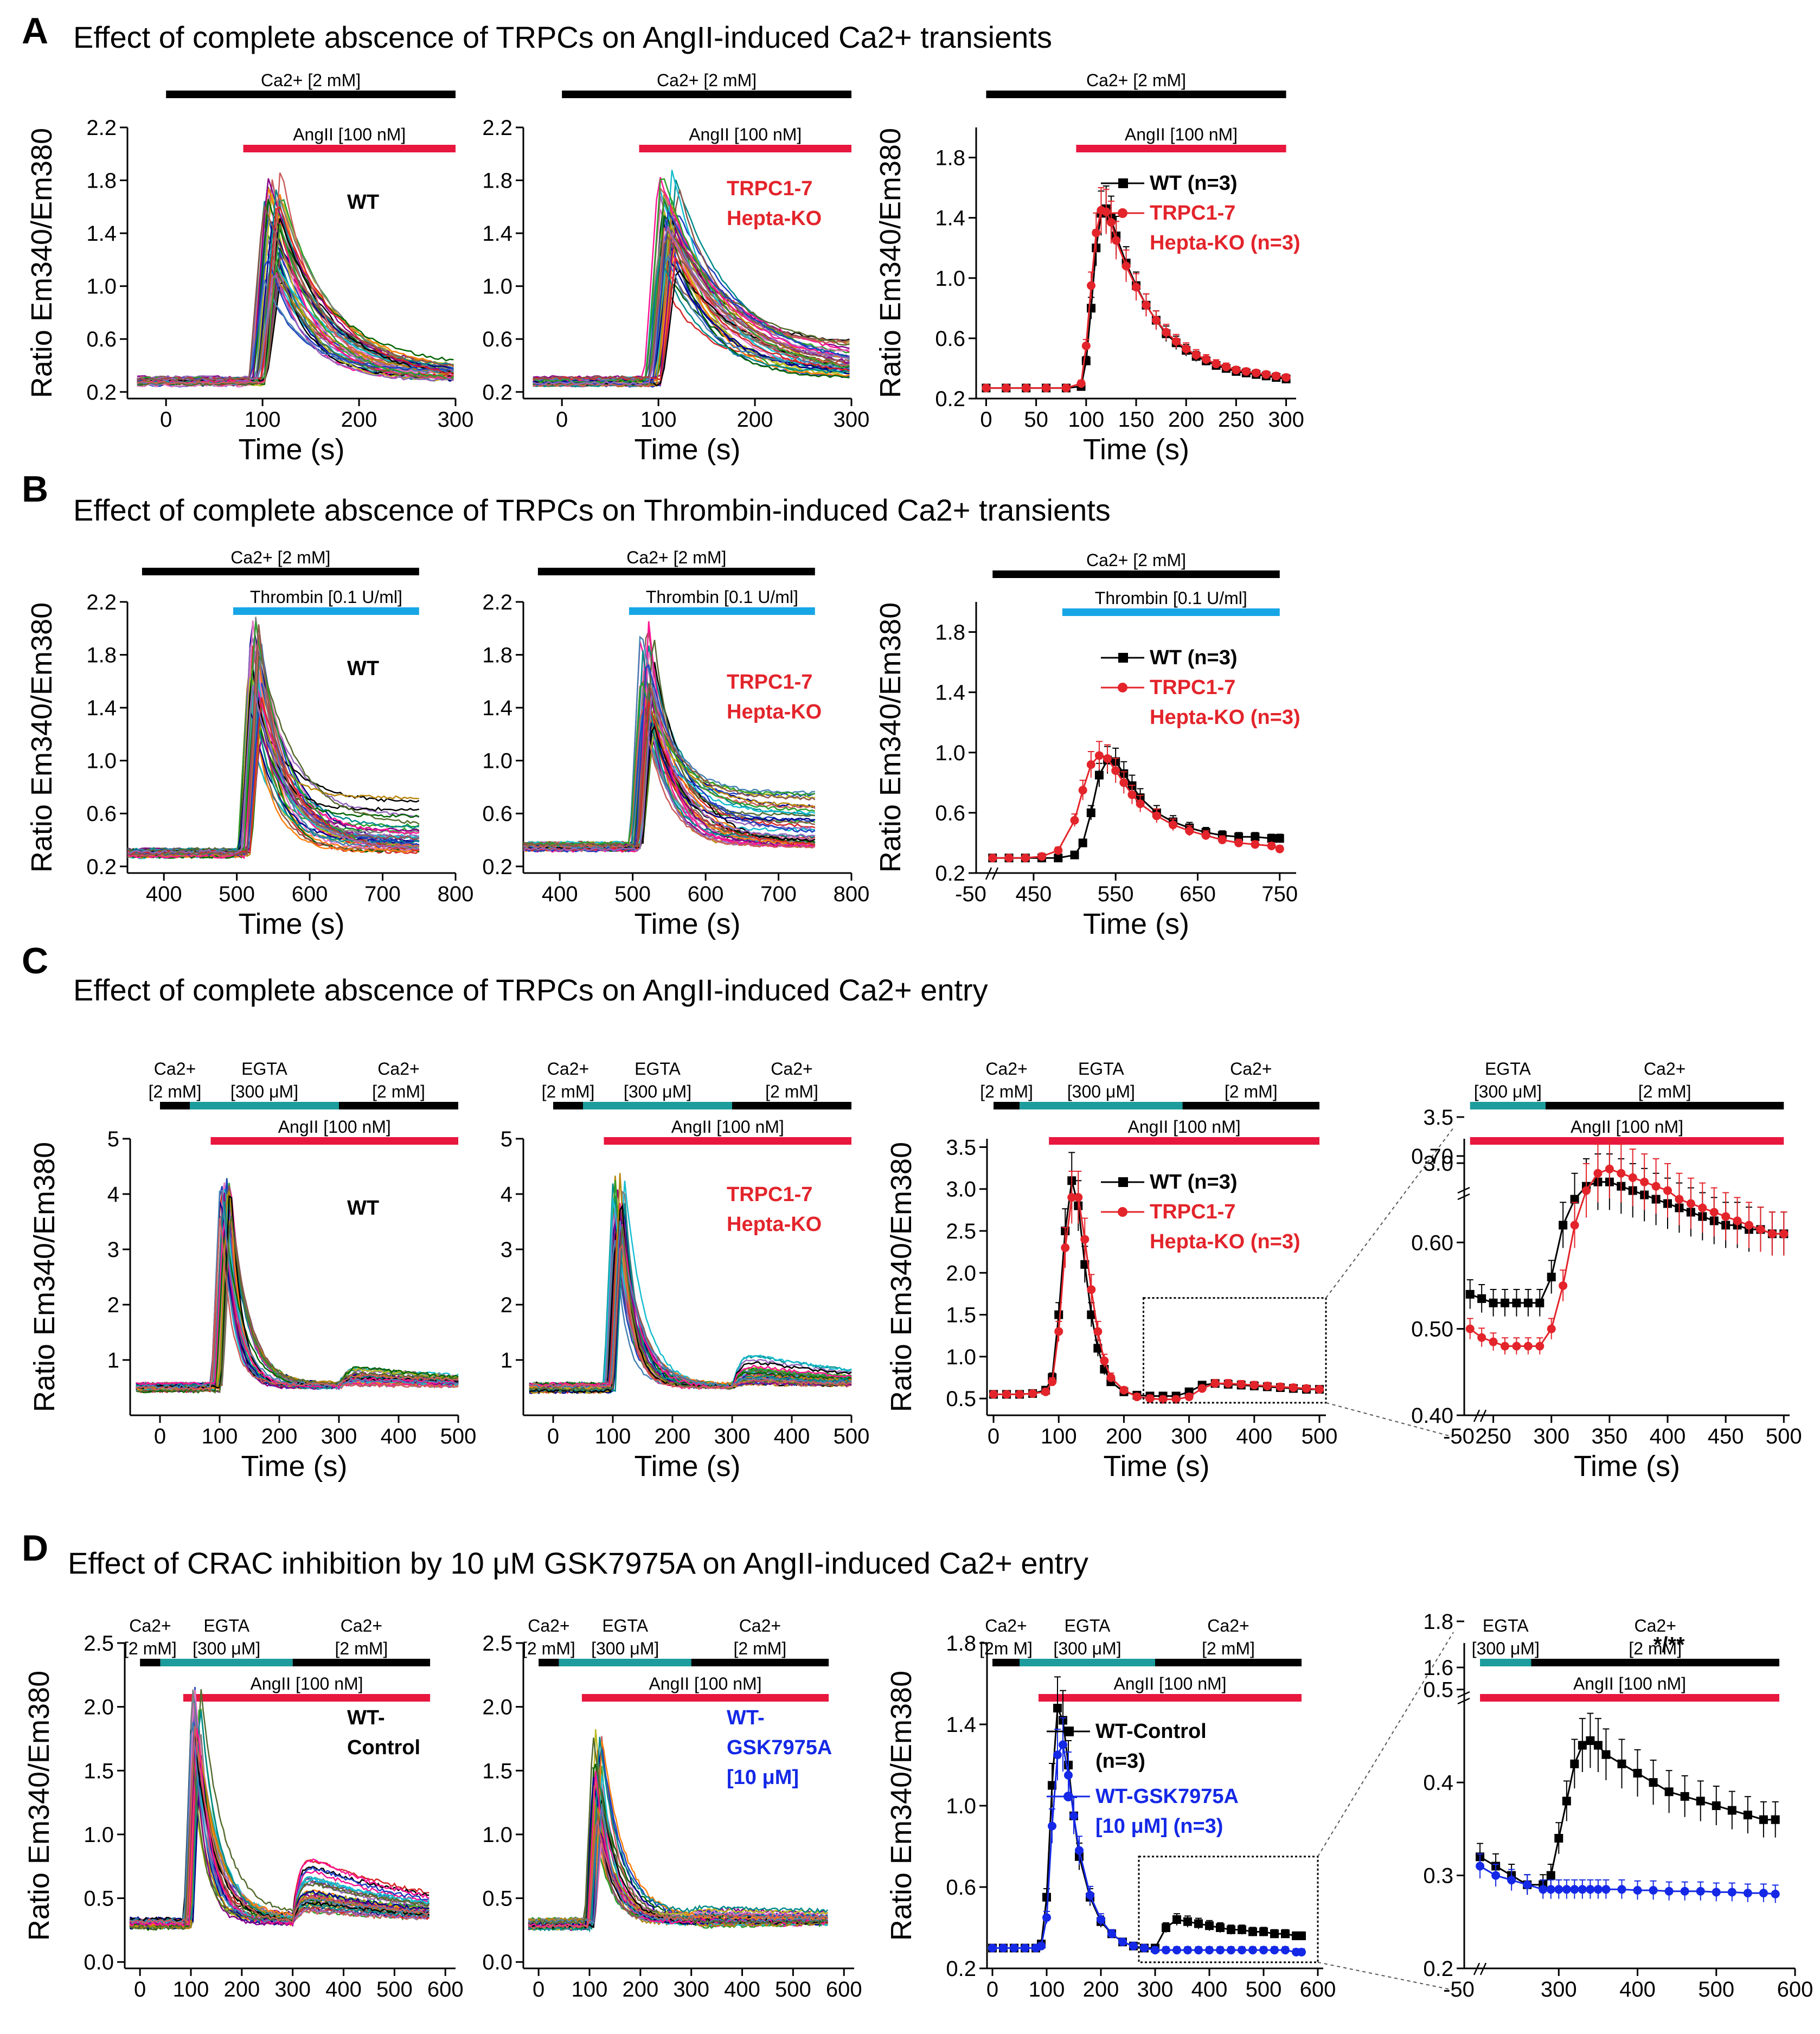 The height and width of the screenshot is (2034, 1820). Describe the element at coordinates (742, 1989) in the screenshot. I see `x-tick-label: 400` at that location.